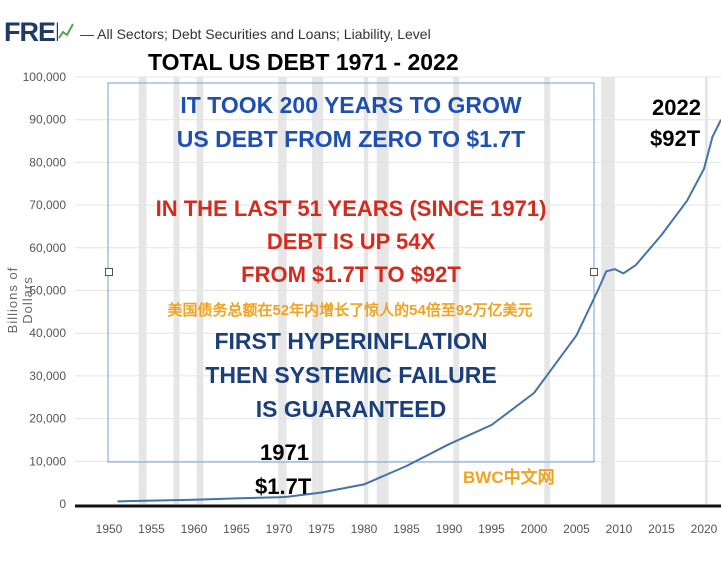  I want to click on x-tick-label: 1955, so click(151, 529).